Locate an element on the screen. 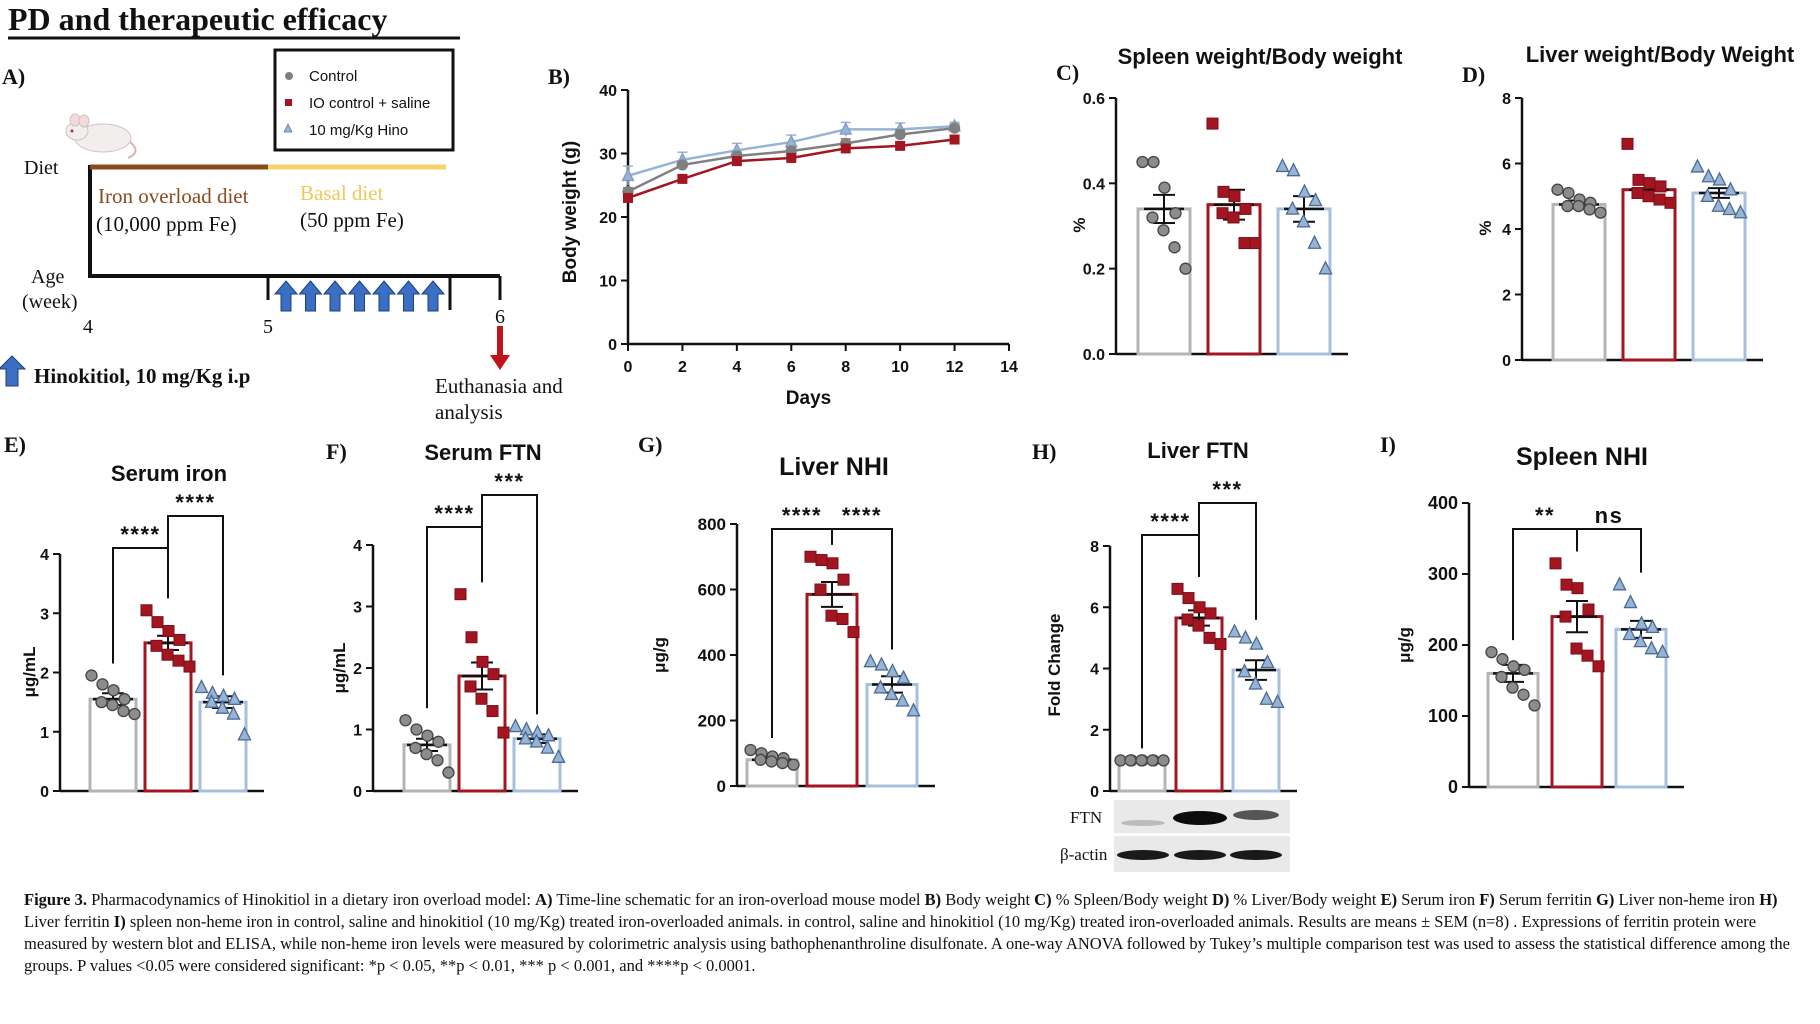 This screenshot has height=1024, width=1820. caption-part-9: E) is located at coordinates (1389, 899).